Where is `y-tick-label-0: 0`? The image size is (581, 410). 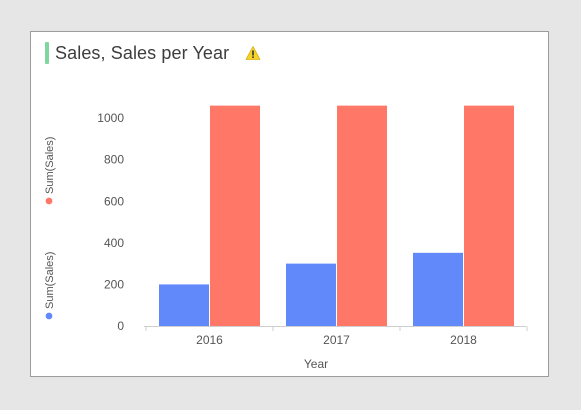 y-tick-label-0: 0 is located at coordinates (120, 326).